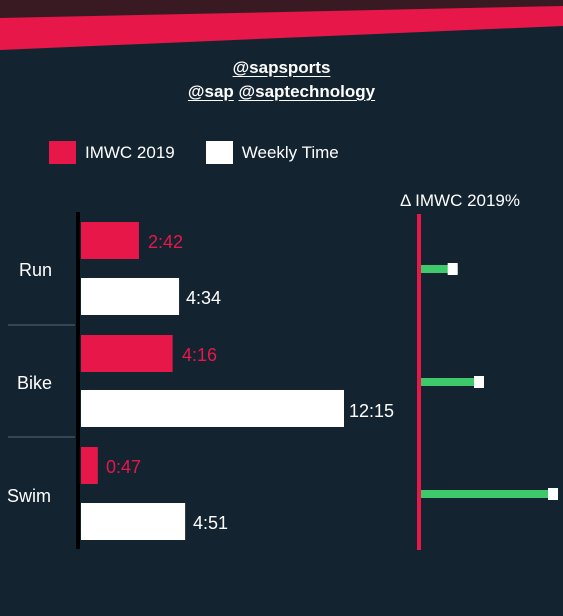 Image resolution: width=563 pixels, height=616 pixels. I want to click on bar-imwc-bike, so click(127, 353).